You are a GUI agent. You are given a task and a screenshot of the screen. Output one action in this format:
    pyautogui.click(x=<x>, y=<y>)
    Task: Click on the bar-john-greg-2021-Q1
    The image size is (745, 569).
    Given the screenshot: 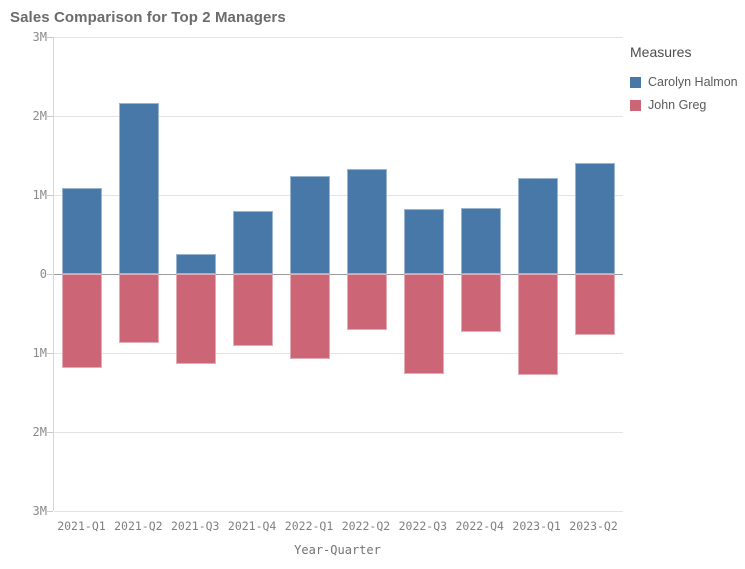 What is the action you would take?
    pyautogui.click(x=82, y=321)
    